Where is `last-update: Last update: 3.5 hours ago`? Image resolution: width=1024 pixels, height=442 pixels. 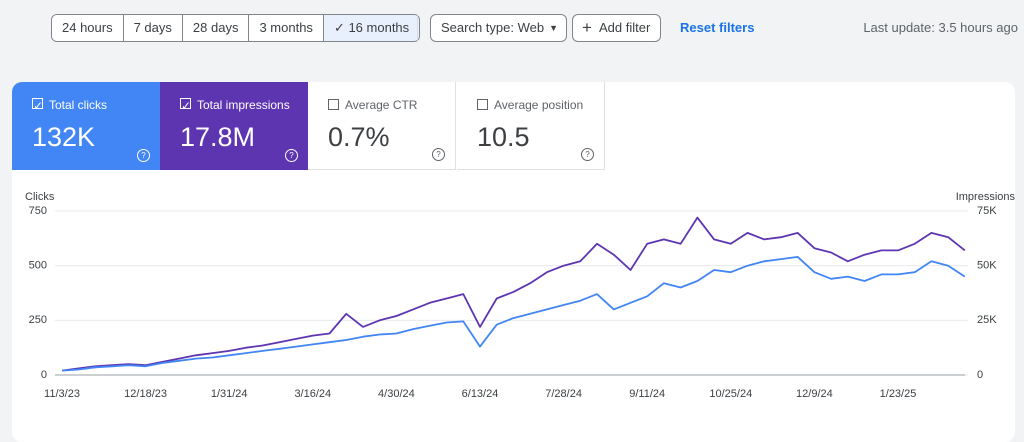 last-update: Last update: 3.5 hours ago is located at coordinates (940, 27).